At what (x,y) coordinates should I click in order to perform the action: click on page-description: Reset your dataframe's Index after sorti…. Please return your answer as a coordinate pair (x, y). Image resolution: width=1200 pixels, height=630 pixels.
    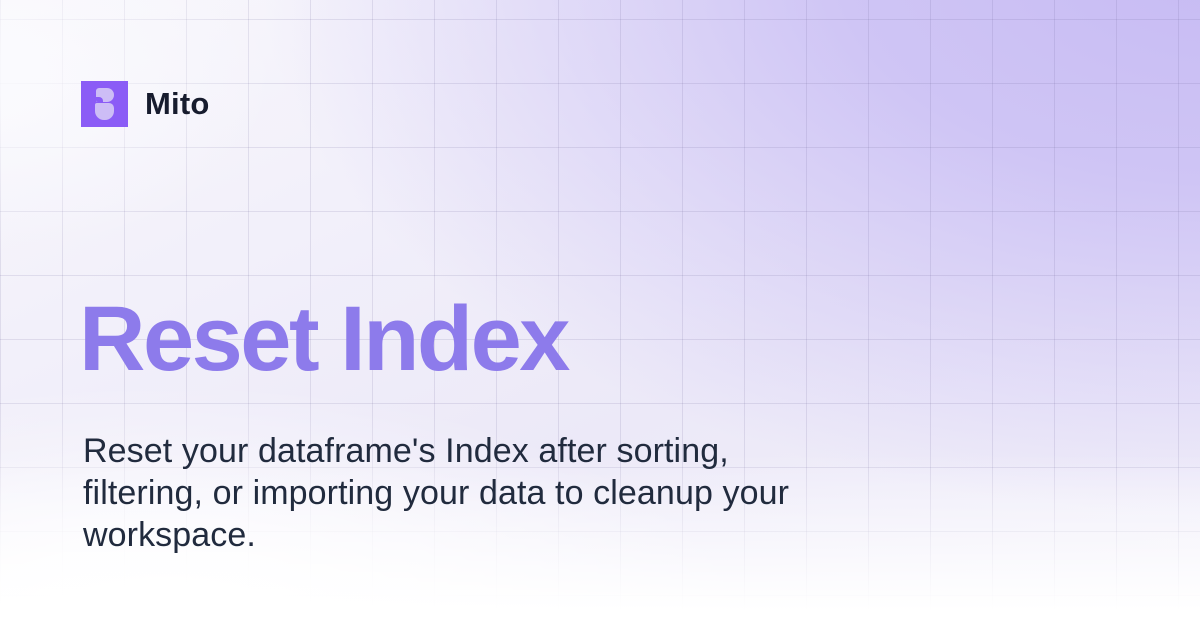
    Looking at the image, I should click on (436, 493).